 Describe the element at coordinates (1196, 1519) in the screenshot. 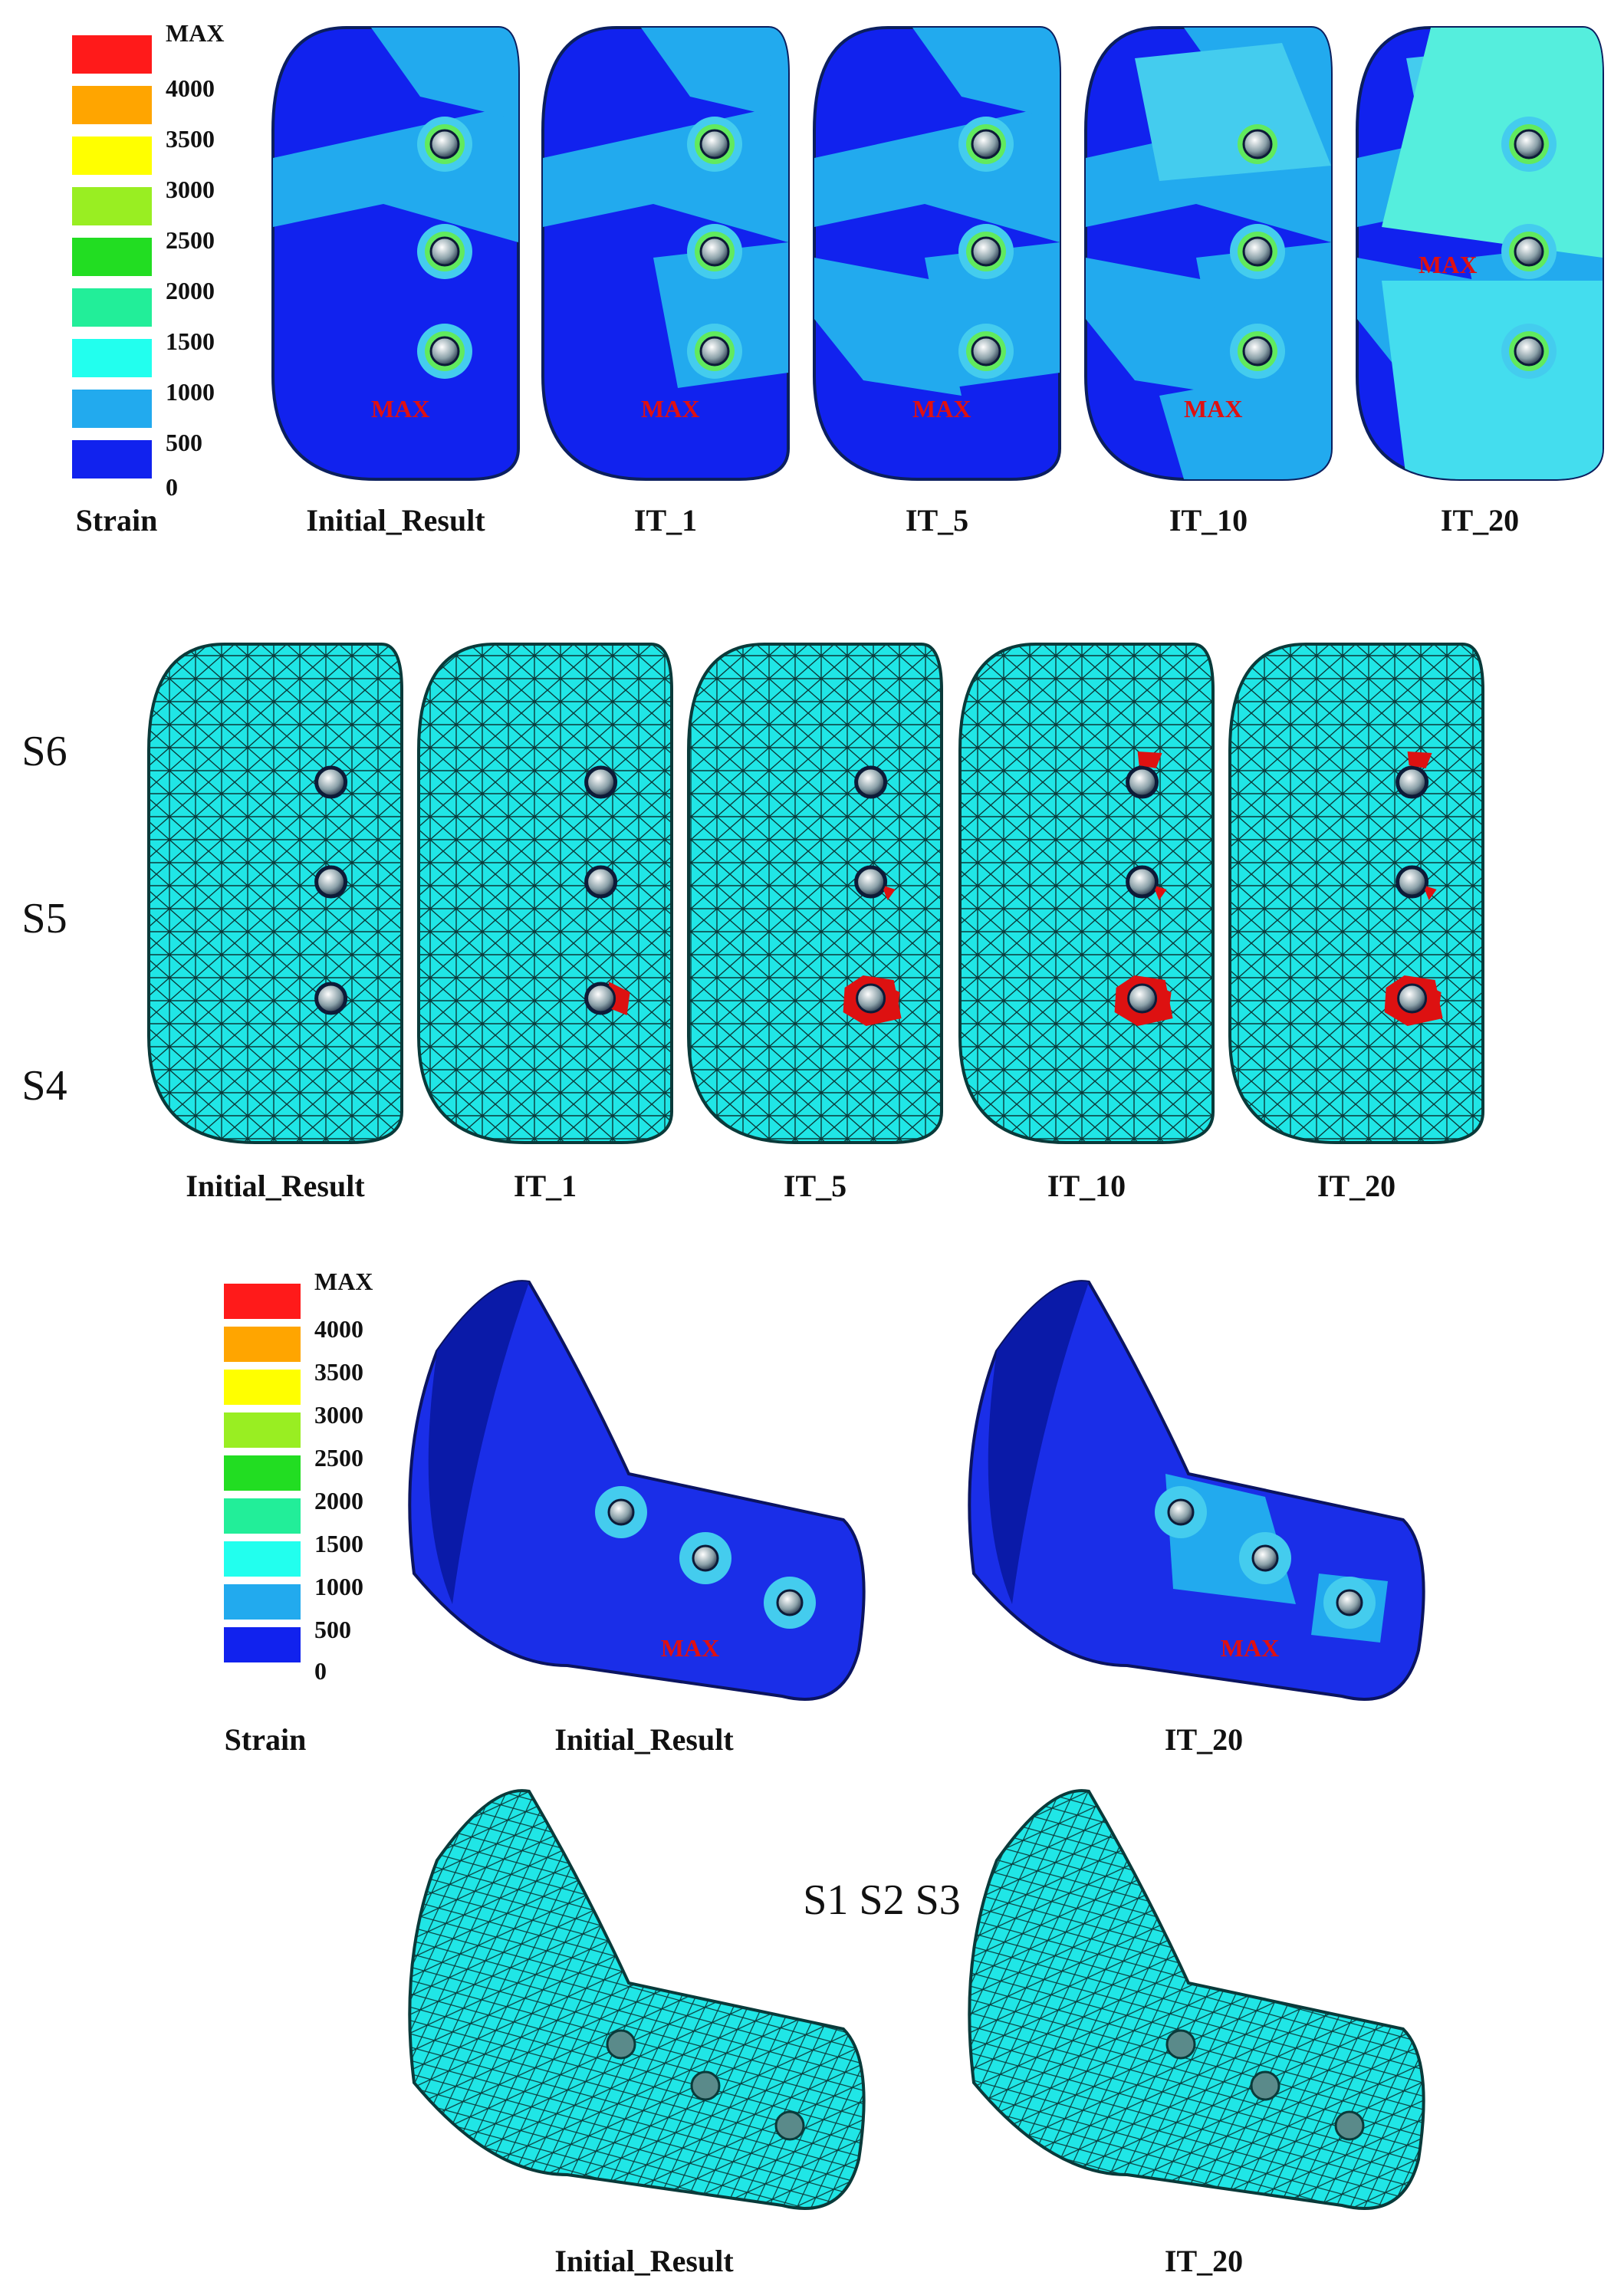

I see `cone-strain-2: MAX IT_20` at that location.